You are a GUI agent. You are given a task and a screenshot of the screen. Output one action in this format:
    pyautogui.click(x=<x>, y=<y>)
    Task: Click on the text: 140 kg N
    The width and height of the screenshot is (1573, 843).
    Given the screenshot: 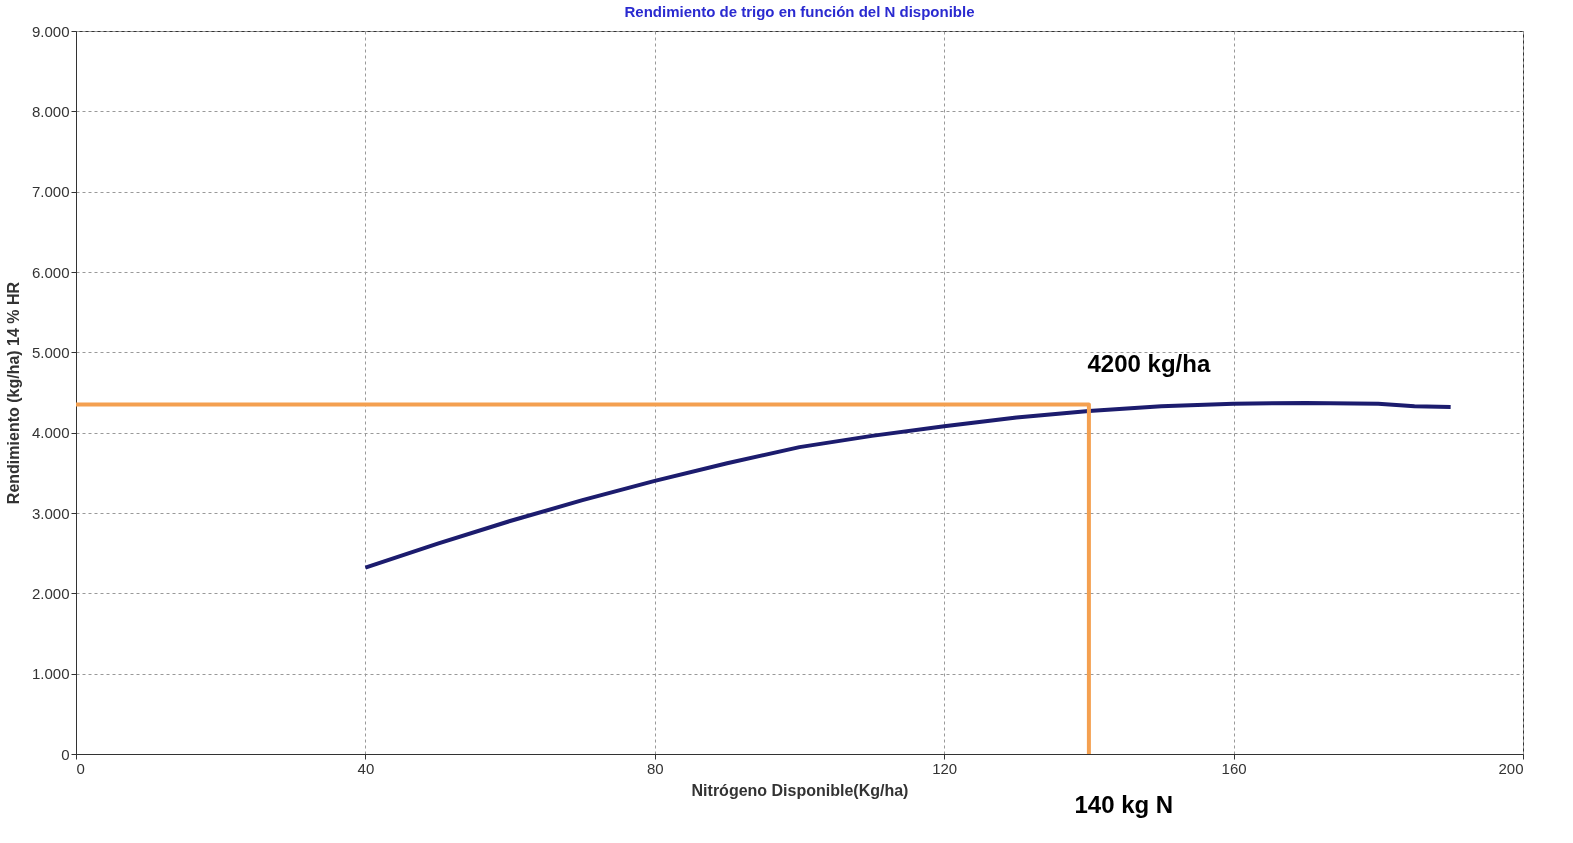 What is the action you would take?
    pyautogui.click(x=1124, y=804)
    